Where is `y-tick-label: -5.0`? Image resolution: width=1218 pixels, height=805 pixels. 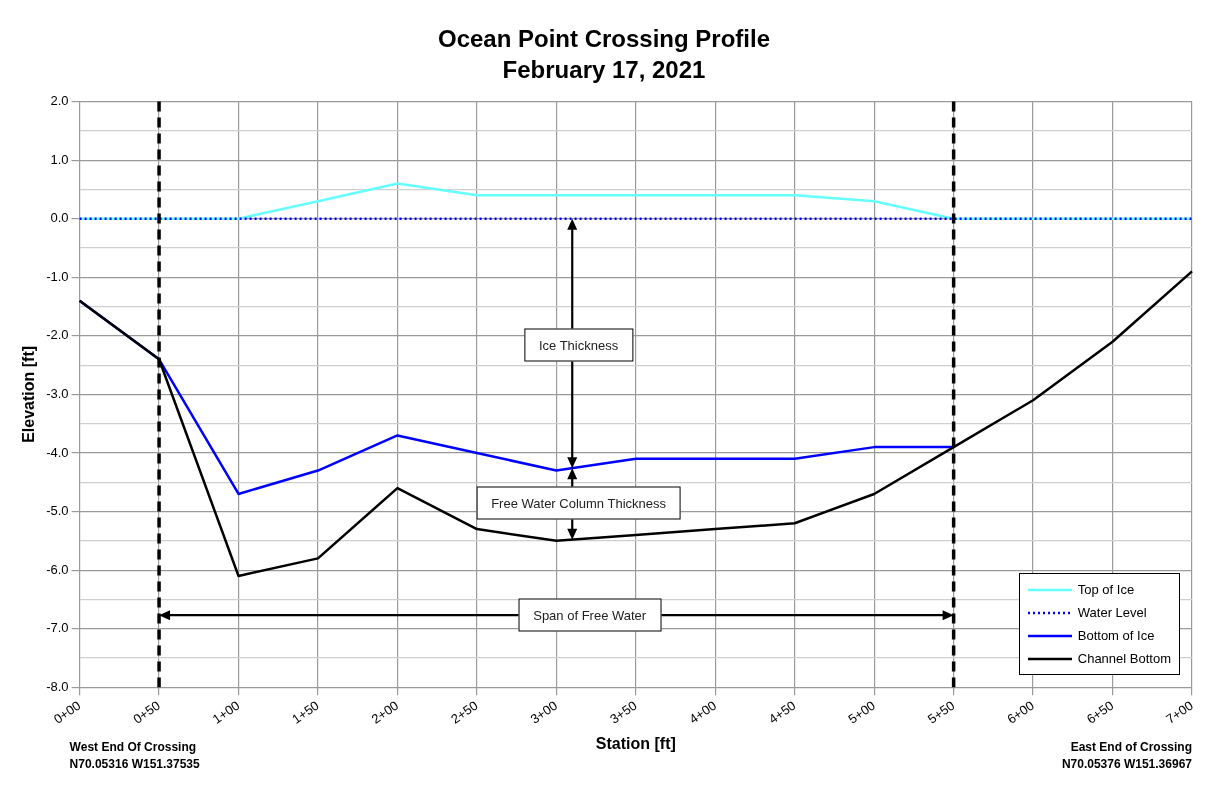 y-tick-label: -5.0 is located at coordinates (57, 511).